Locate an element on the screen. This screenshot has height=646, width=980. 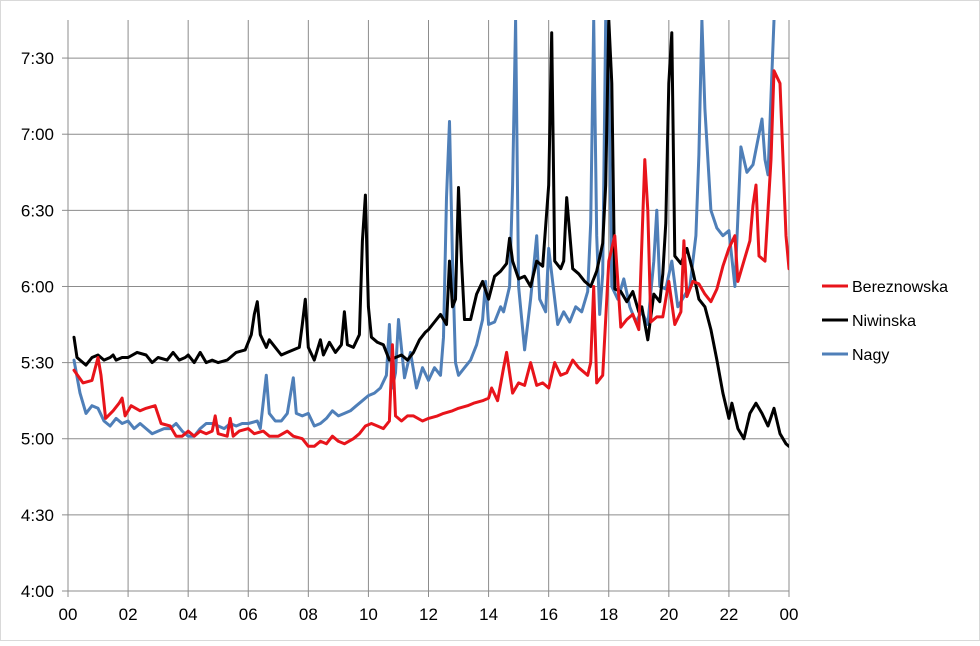
x-tick-label: 10 is located at coordinates (368, 614).